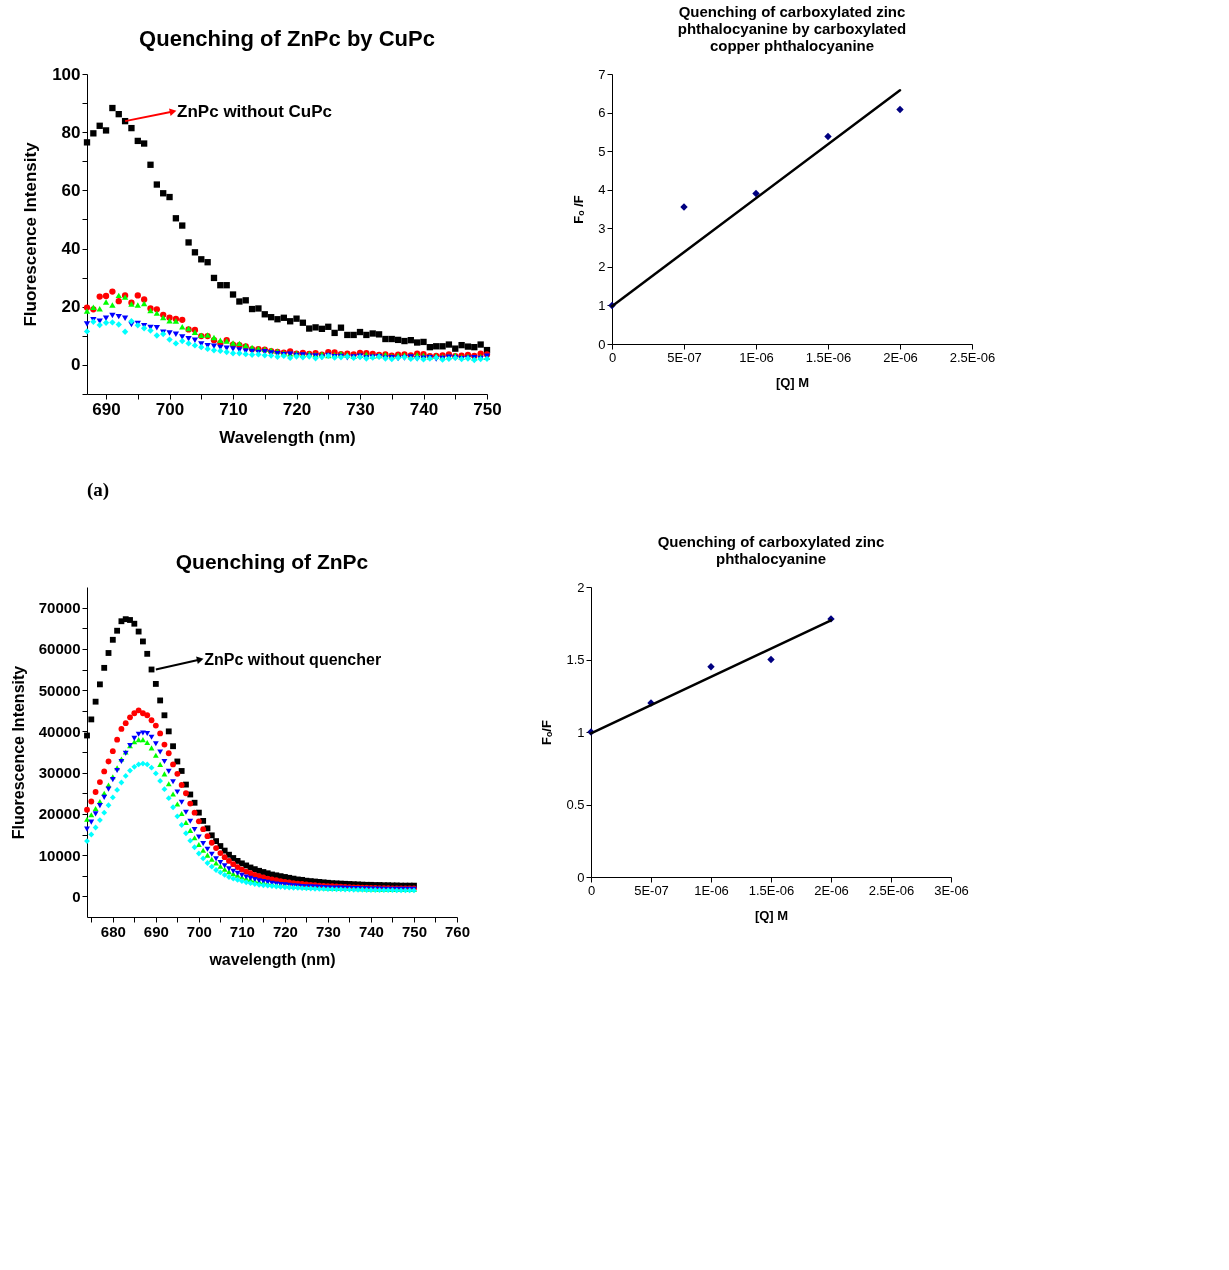 This screenshot has height=1270, width=1229. What do you see at coordinates (287, 38) in the screenshot?
I see `chart-title: Quenching of ZnPc by CuPc` at bounding box center [287, 38].